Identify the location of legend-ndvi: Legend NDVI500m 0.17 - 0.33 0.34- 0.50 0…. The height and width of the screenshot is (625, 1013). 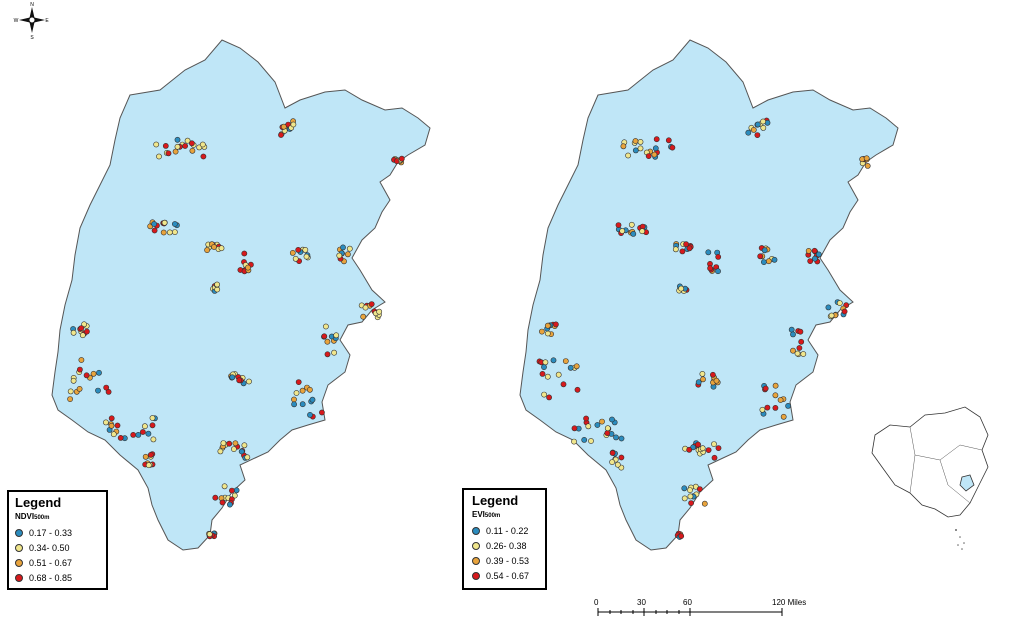
(57, 540).